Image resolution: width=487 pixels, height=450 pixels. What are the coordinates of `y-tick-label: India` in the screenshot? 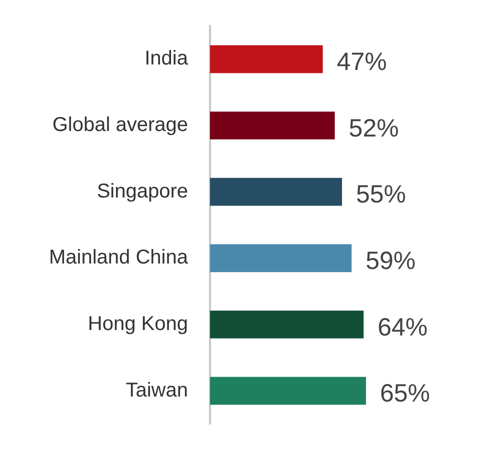 It's located at (166, 59).